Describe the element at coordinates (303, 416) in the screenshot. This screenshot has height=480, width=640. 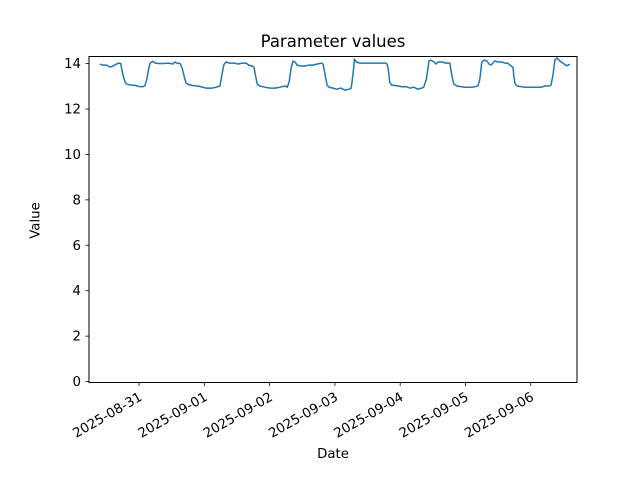
I see `x-tick-label: 2025-09-03` at that location.